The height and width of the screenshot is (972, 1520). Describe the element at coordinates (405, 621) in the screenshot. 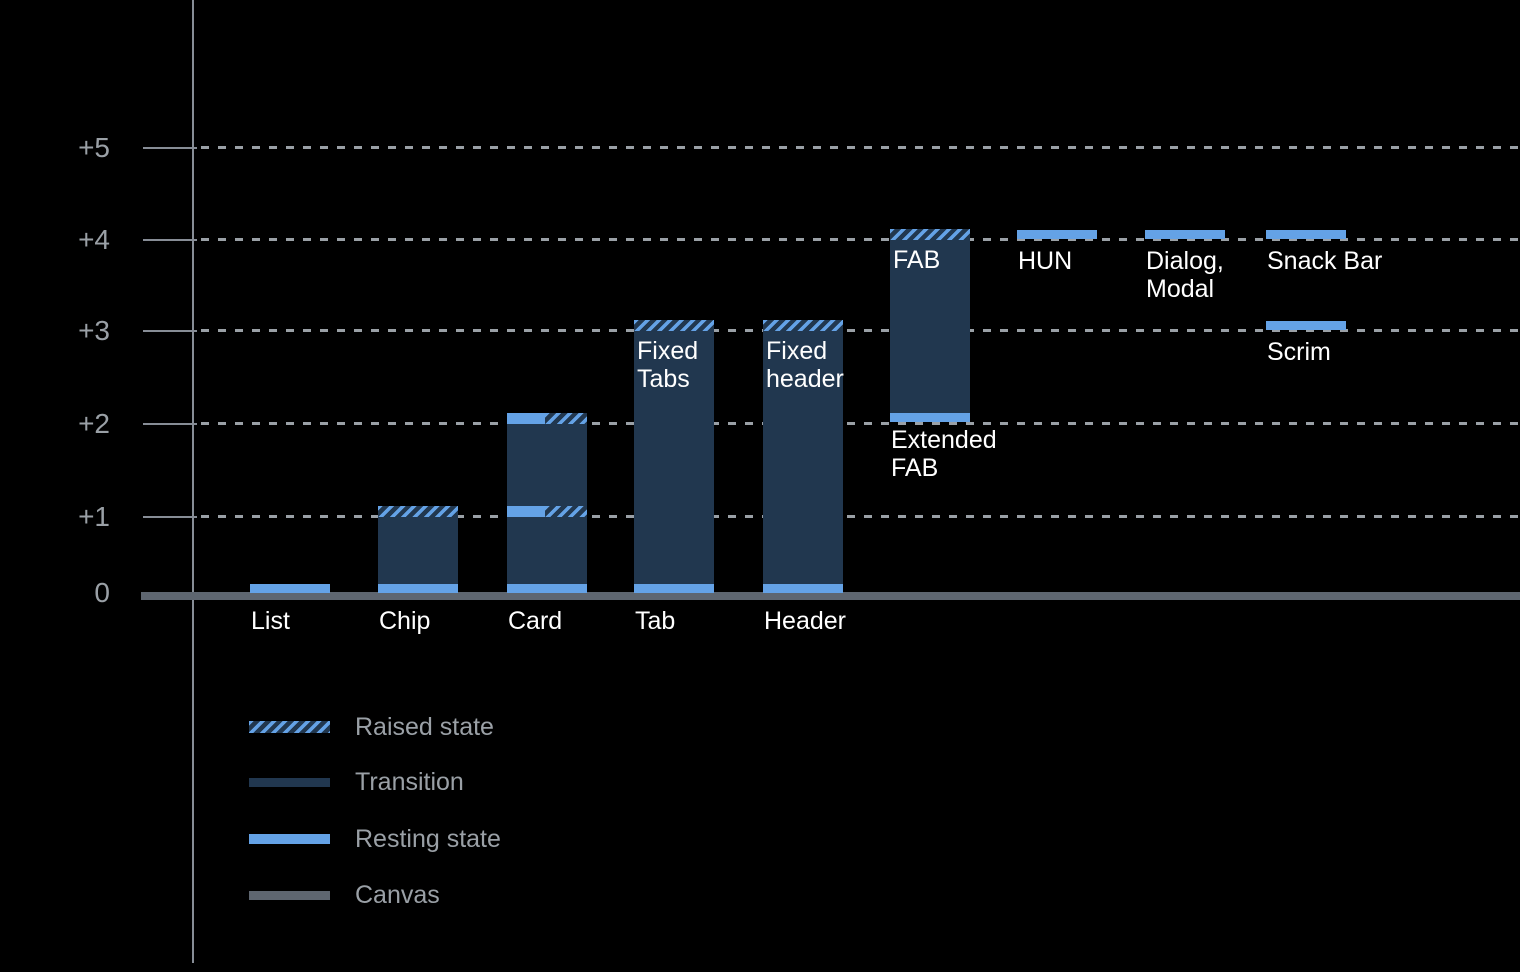

I see `column-label-chip: Chip` at that location.